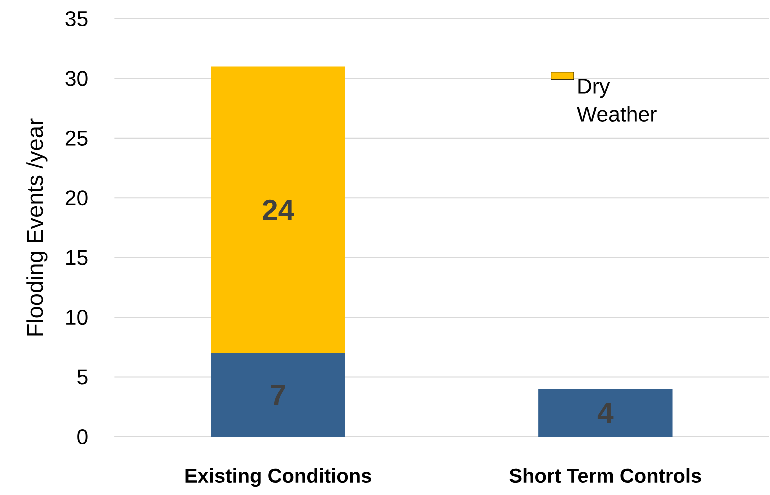  What do you see at coordinates (617, 100) in the screenshot?
I see `legend-label: Dry Weather` at bounding box center [617, 100].